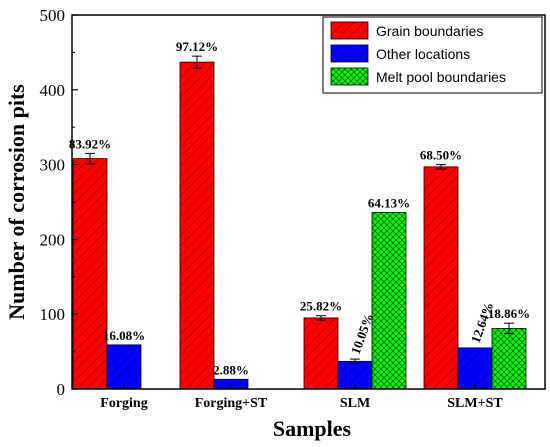 The width and height of the screenshot is (550, 447). Describe the element at coordinates (475, 368) in the screenshot. I see `bar-other-locations-slm-plus-st` at that location.